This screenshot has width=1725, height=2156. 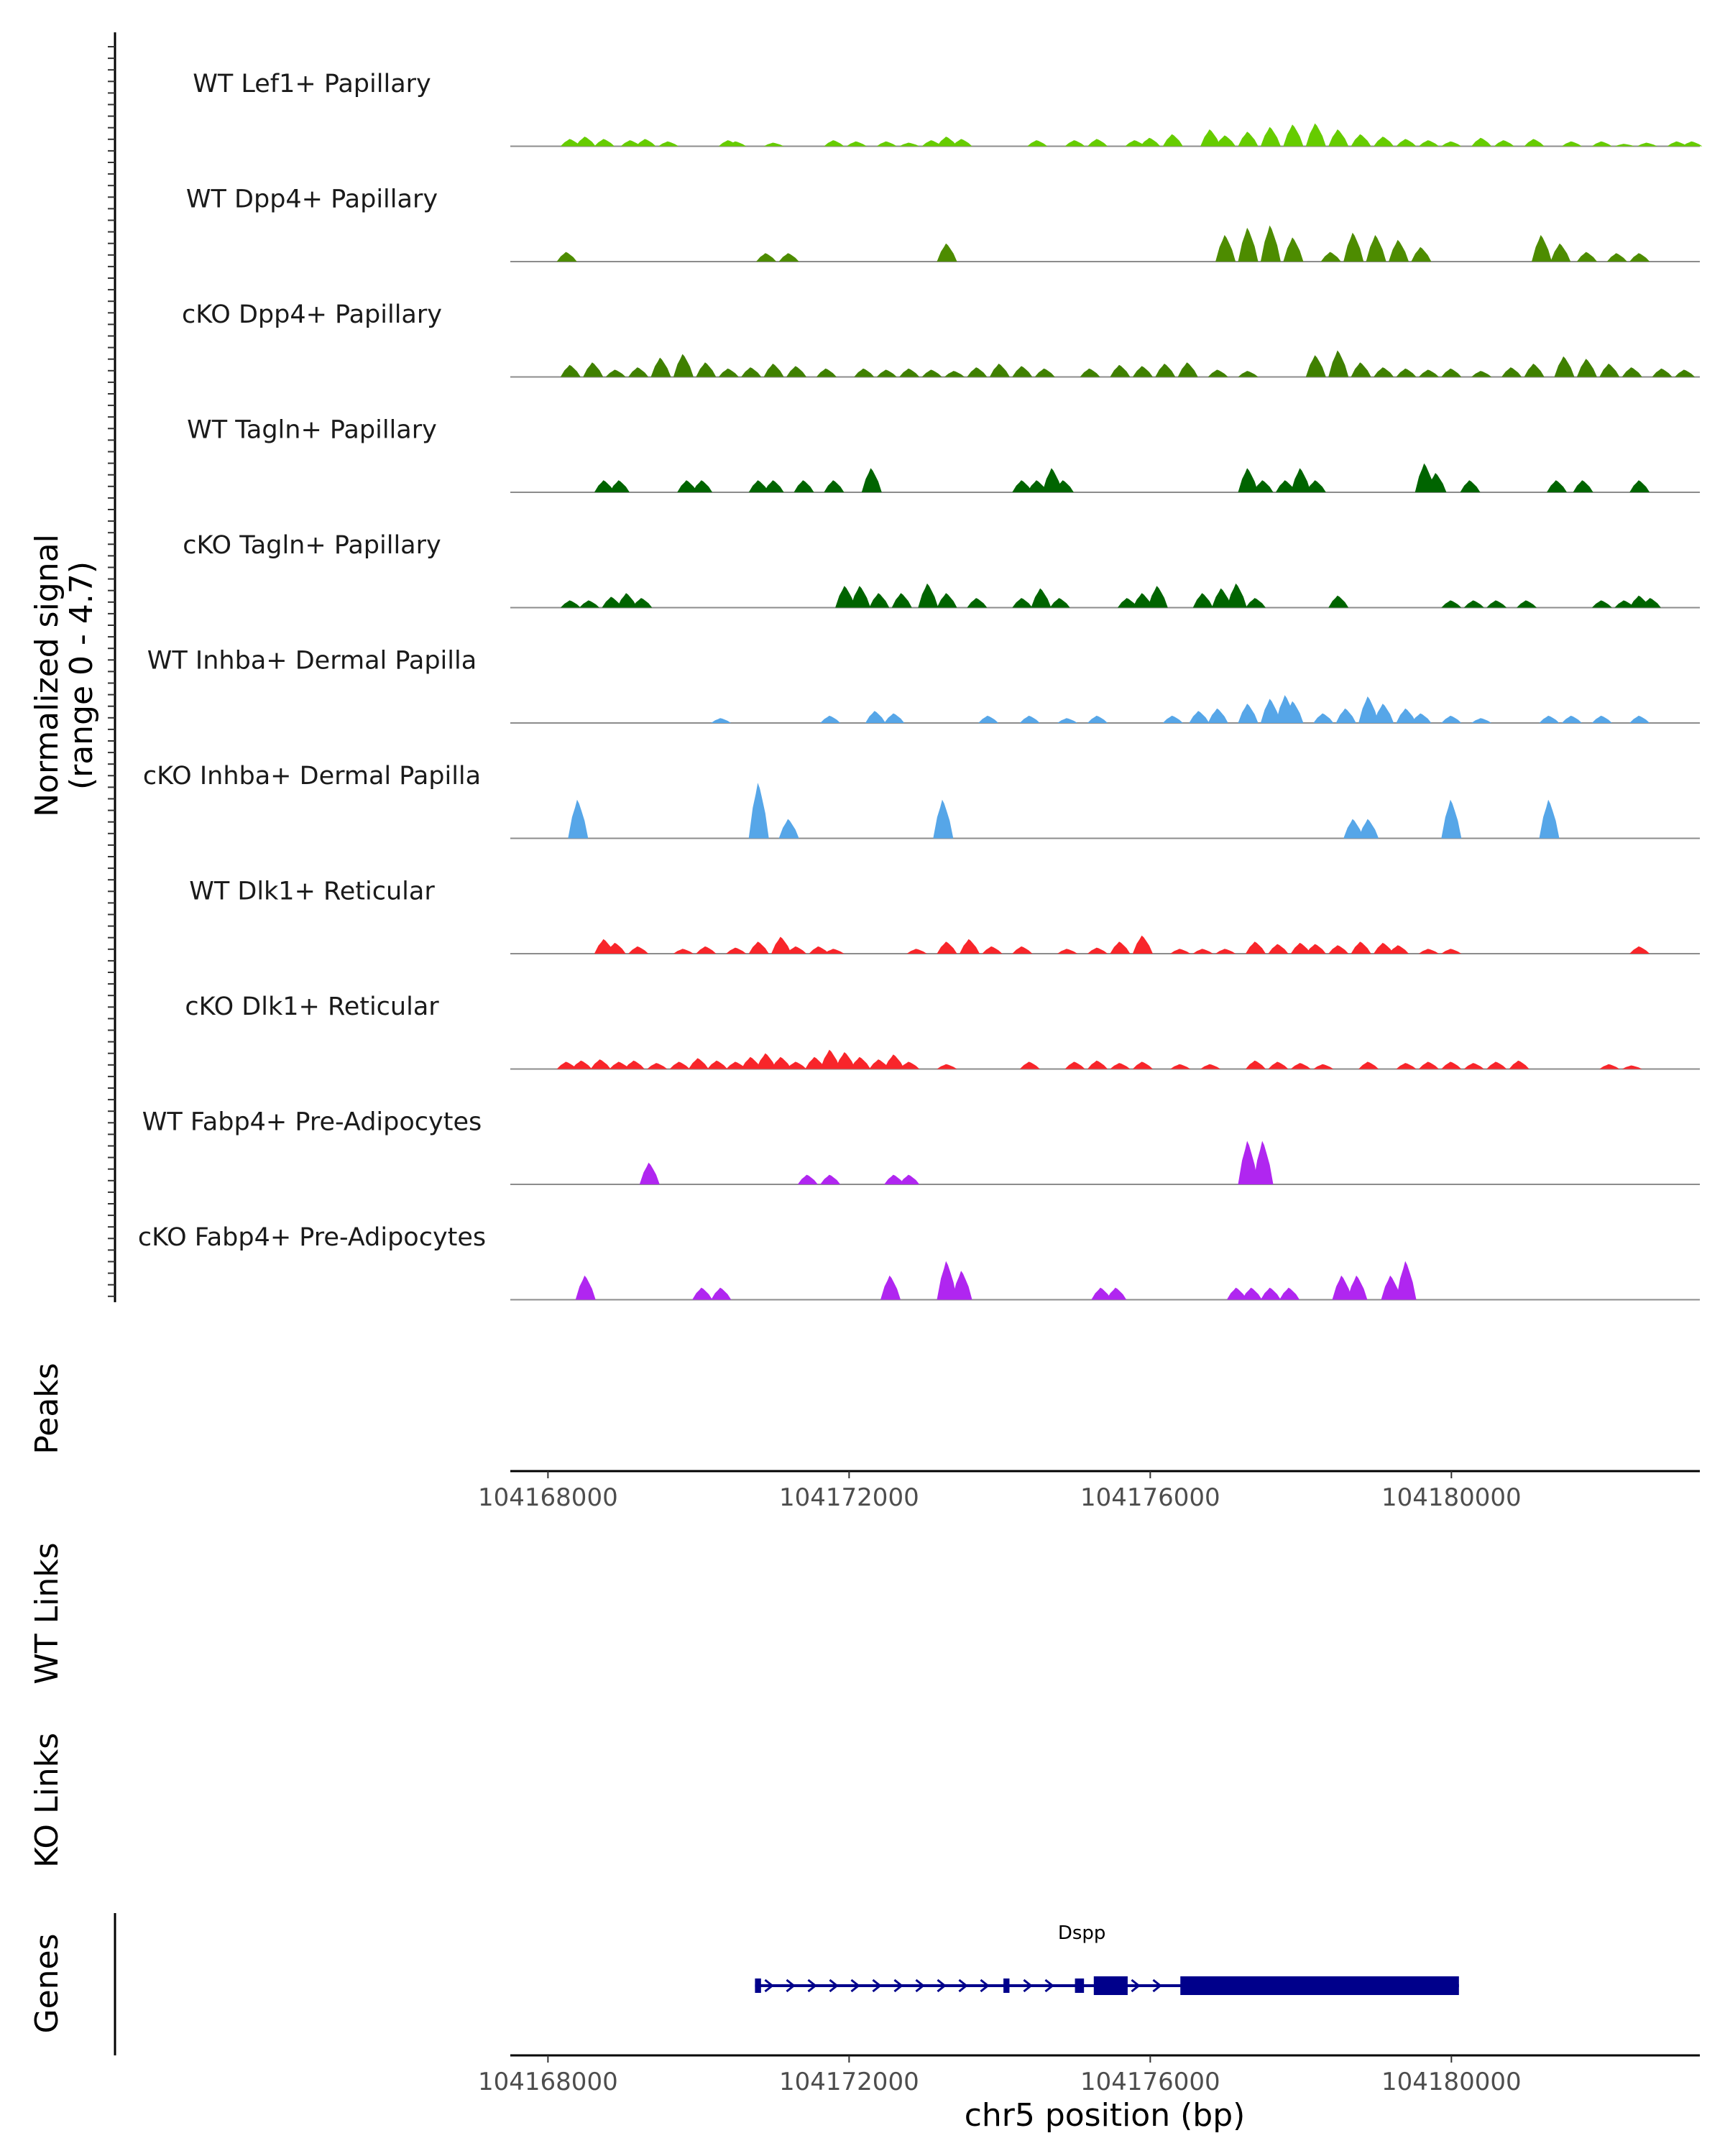 I want to click on x-tick-label: 104172000, so click(x=849, y=2082).